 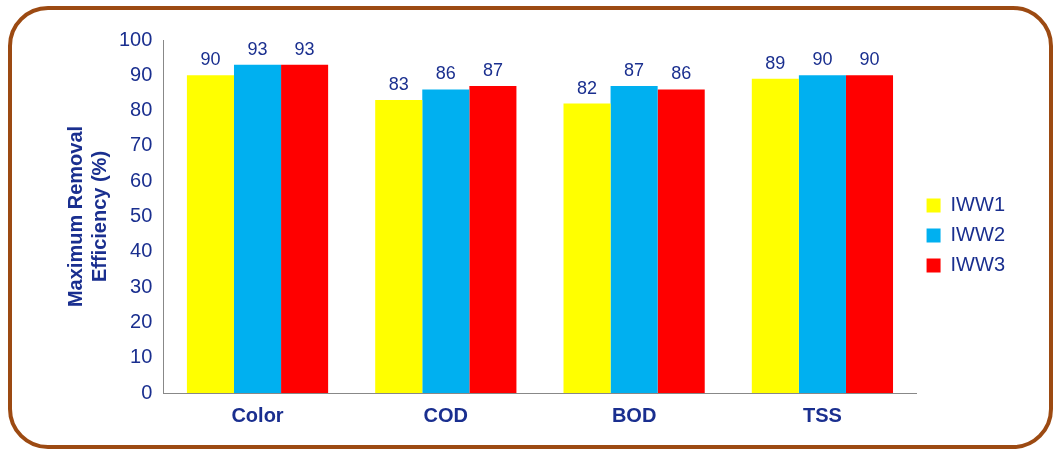 What do you see at coordinates (634, 414) in the screenshot?
I see `x-tick-label: BOD` at bounding box center [634, 414].